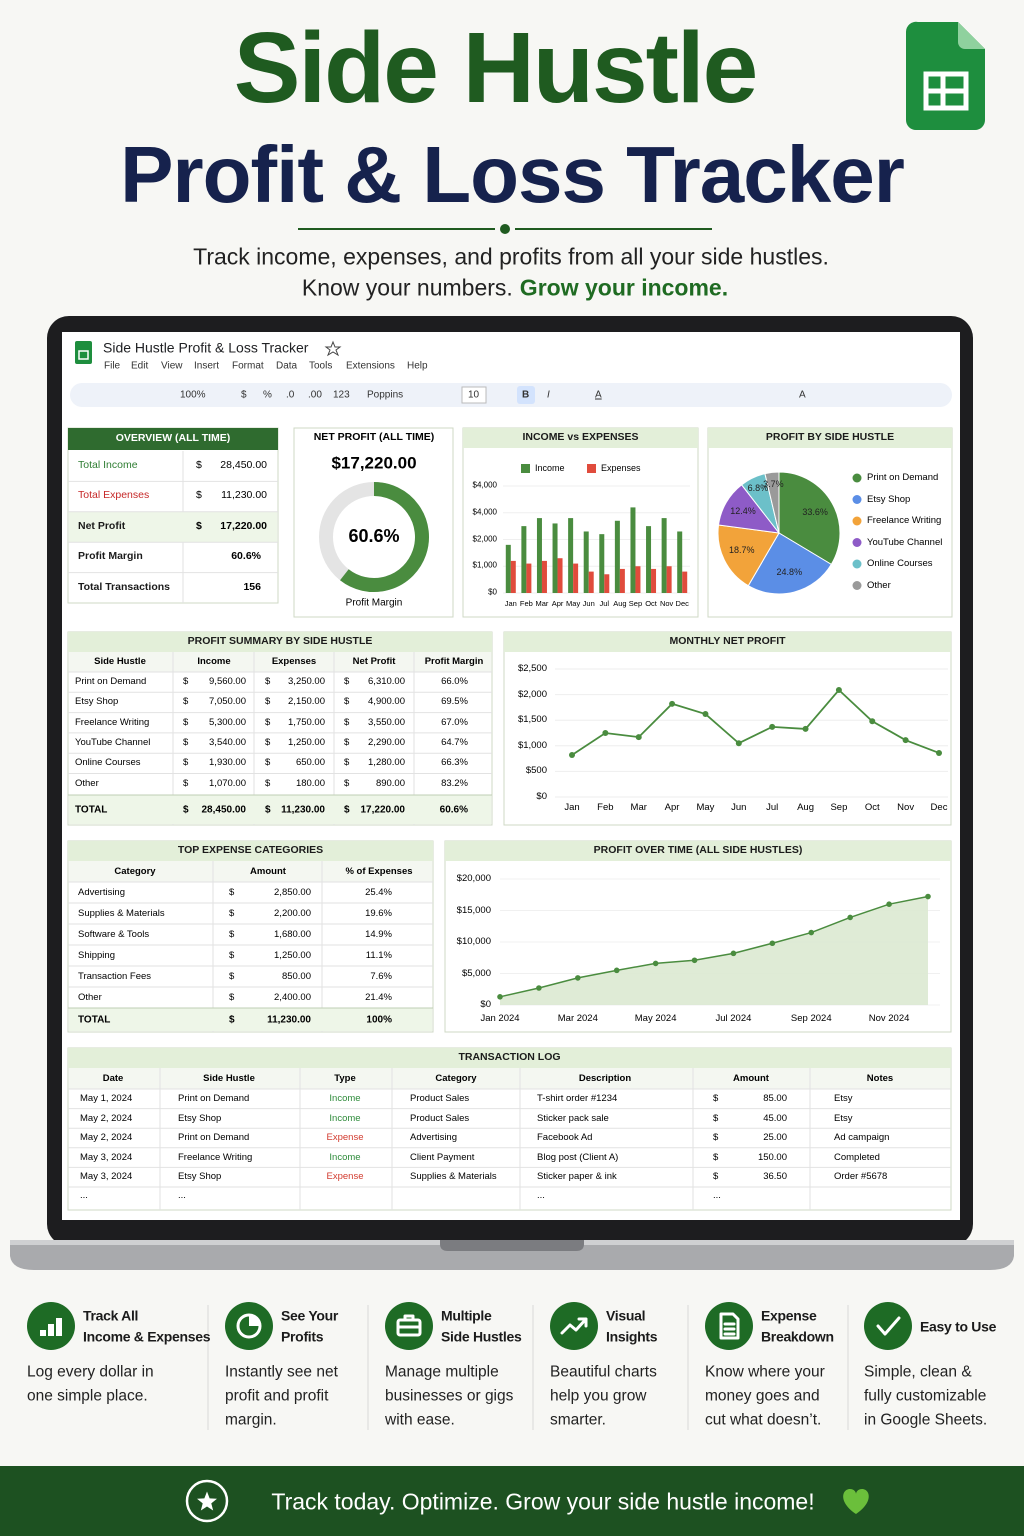 This screenshot has height=1536, width=1024. I want to click on feature-title: Multiple, so click(466, 1315).